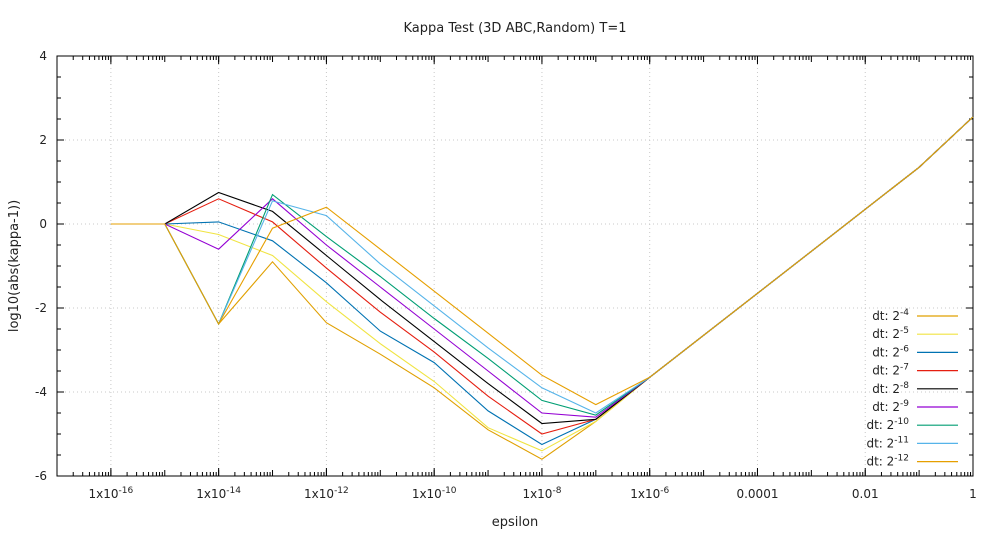  Describe the element at coordinates (43, 140) in the screenshot. I see `y-tick-label: 2` at that location.